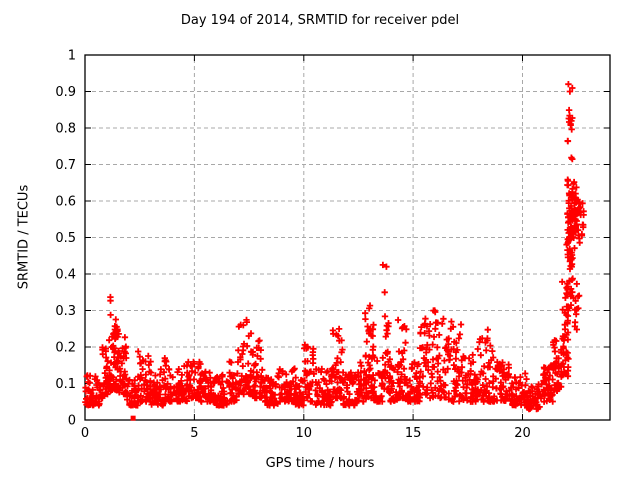  Describe the element at coordinates (65, 384) in the screenshot. I see `y-tick-label: 0.1` at that location.